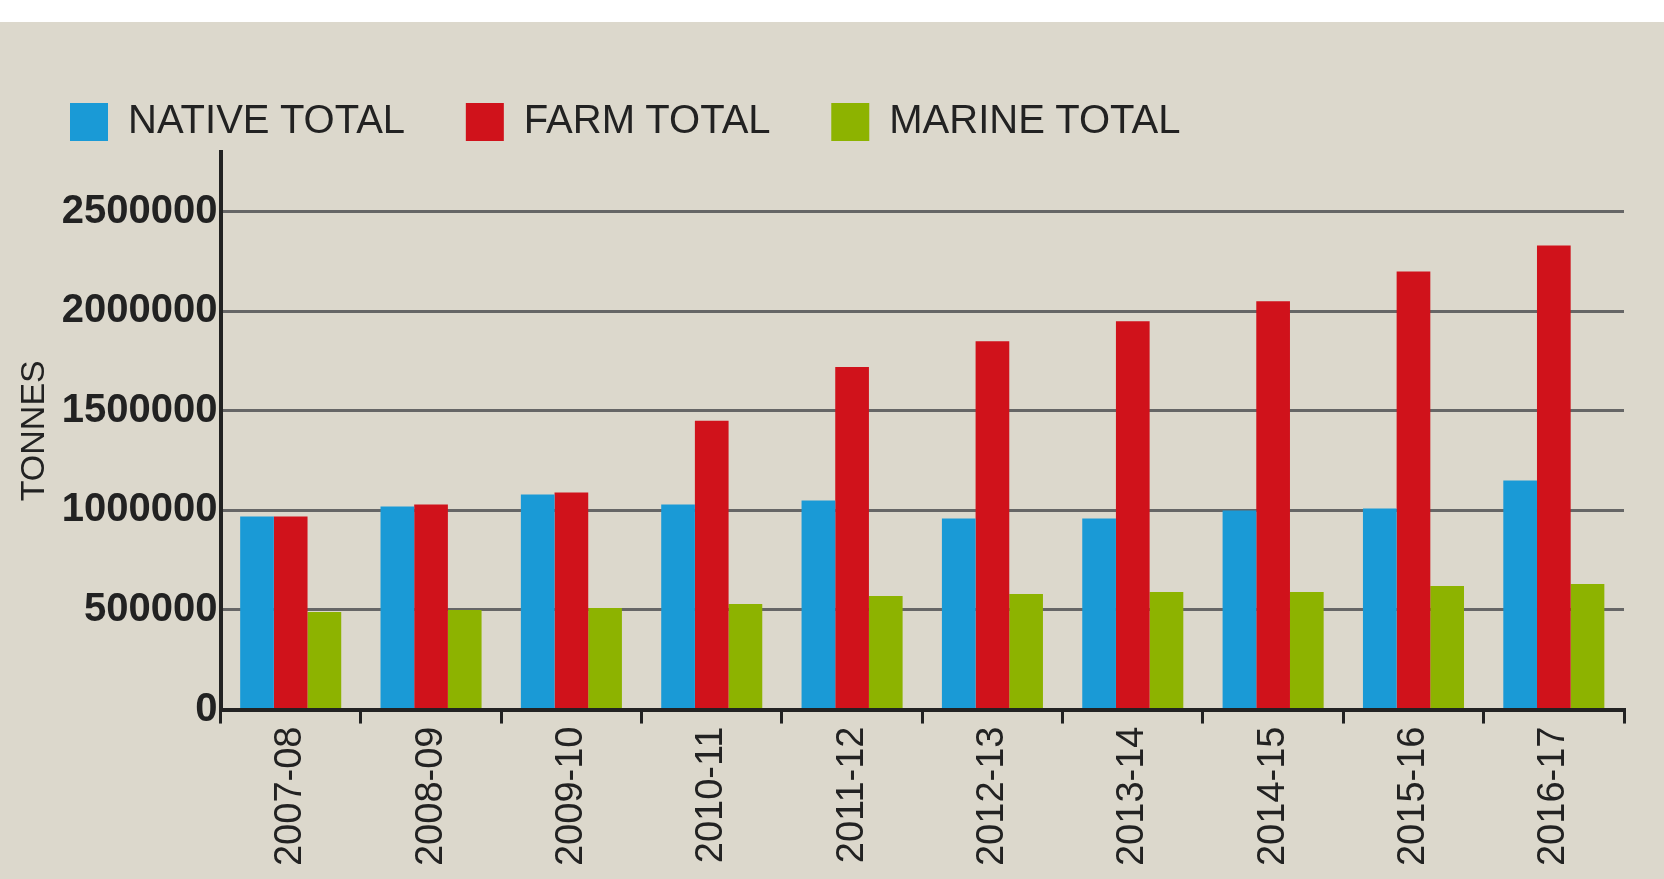 This screenshot has width=1664, height=879. I want to click on y-tick-label: 1000000, so click(139, 507).